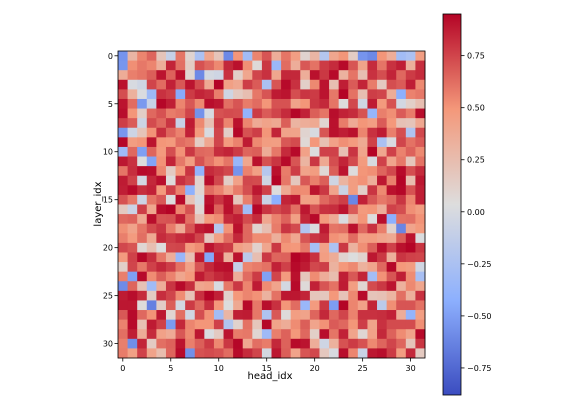 The height and width of the screenshot is (411, 581). Describe the element at coordinates (108, 344) in the screenshot. I see `y-tick-label: 30` at that location.